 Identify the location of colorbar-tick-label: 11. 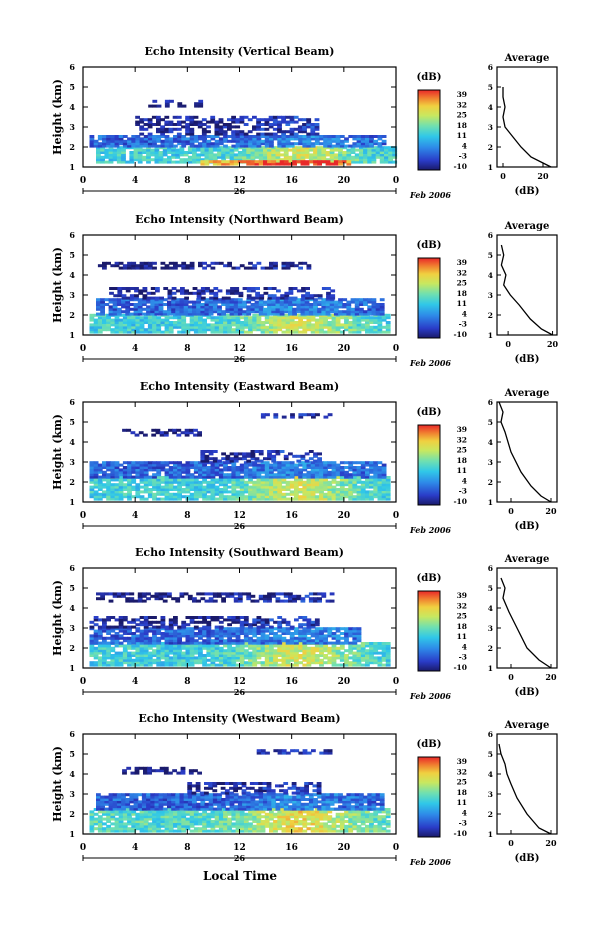
(462, 303).